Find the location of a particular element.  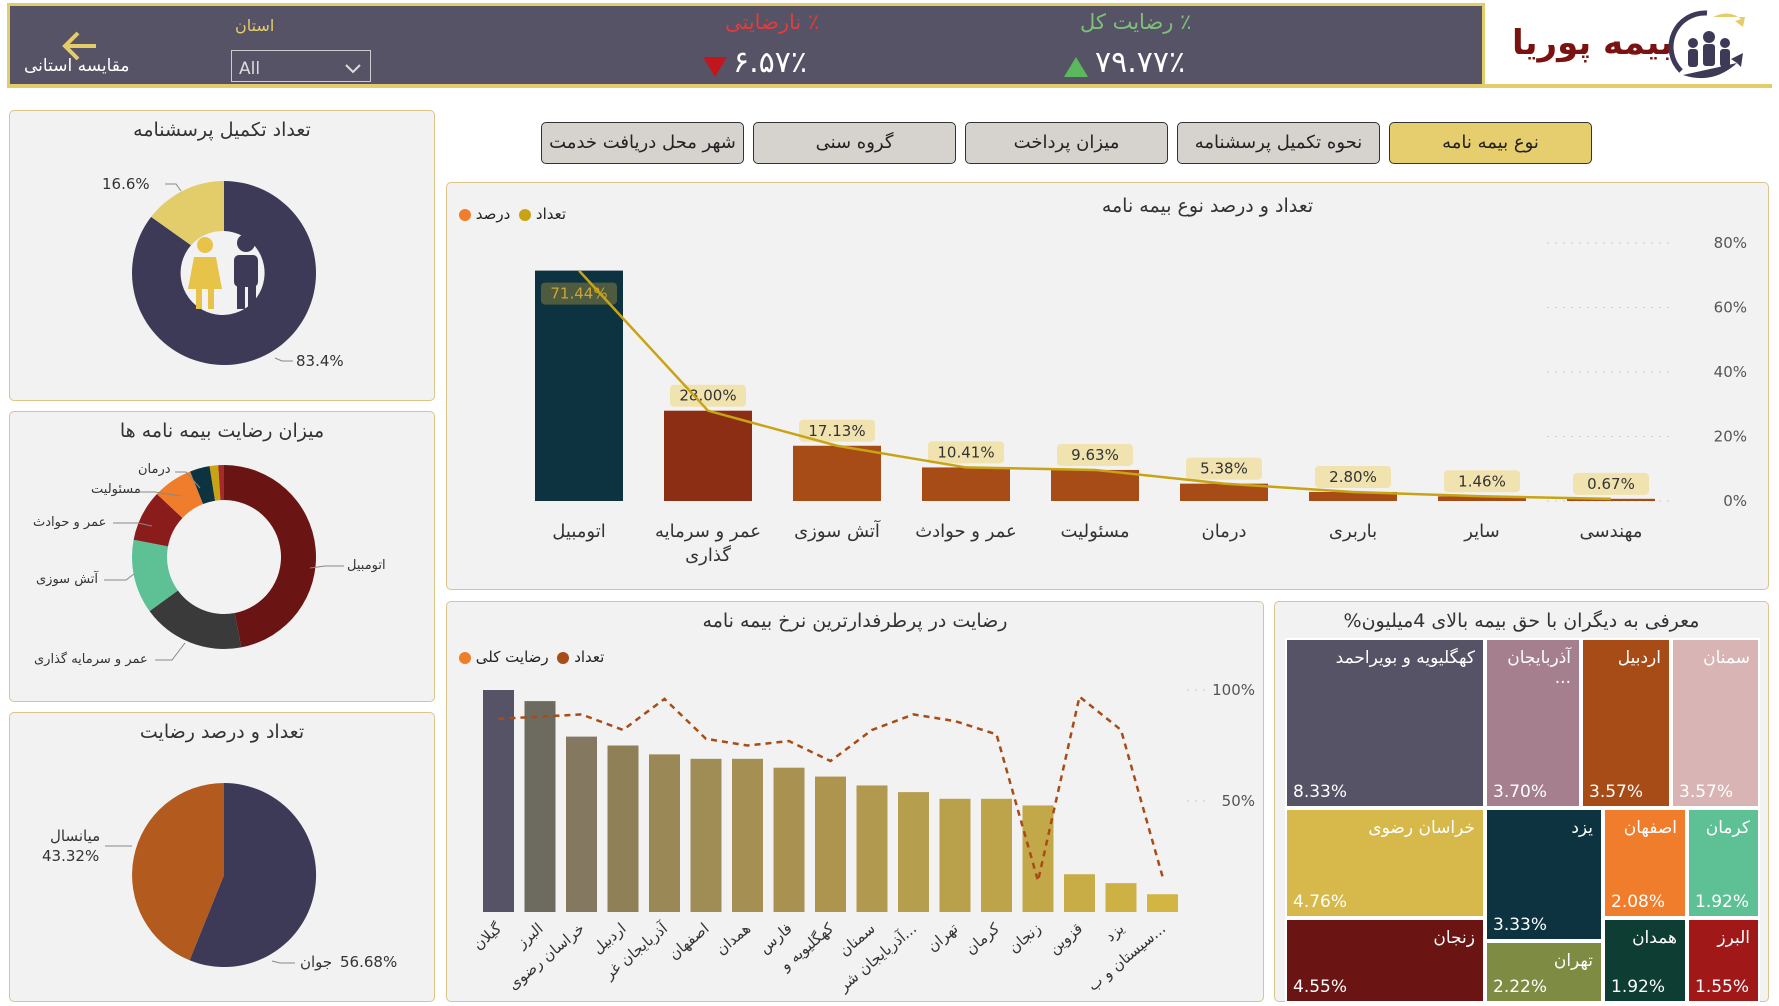

header-underline is located at coordinates (889, 86).